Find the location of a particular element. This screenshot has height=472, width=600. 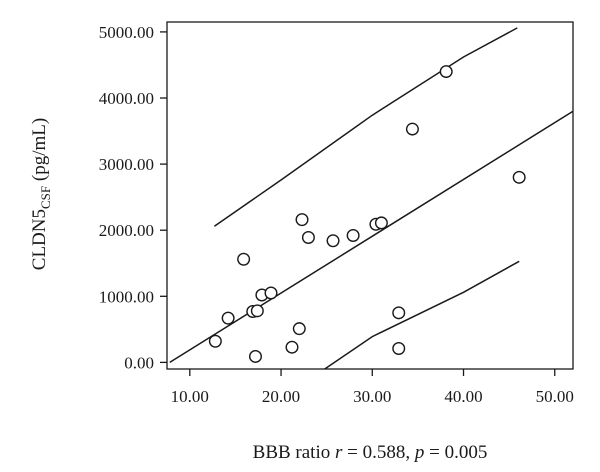

x-tick-label: 30.00 is located at coordinates (372, 396).